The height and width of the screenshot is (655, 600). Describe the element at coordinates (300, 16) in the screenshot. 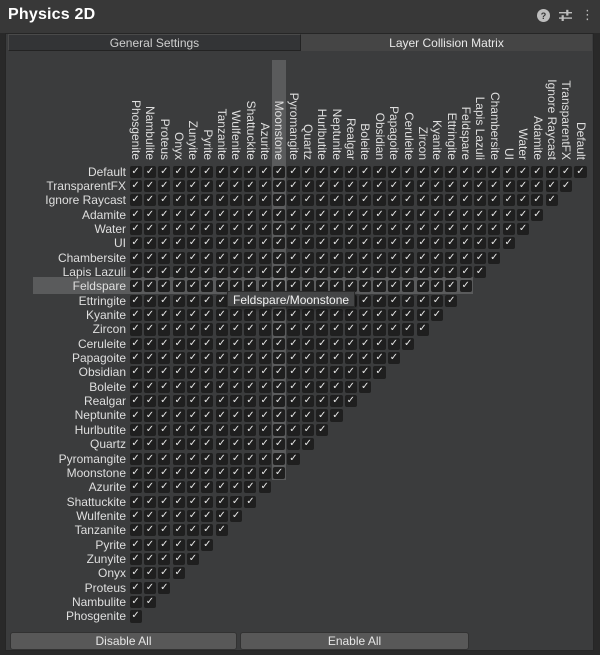

I see `titlebar: Physics 2D ? ⋮` at that location.